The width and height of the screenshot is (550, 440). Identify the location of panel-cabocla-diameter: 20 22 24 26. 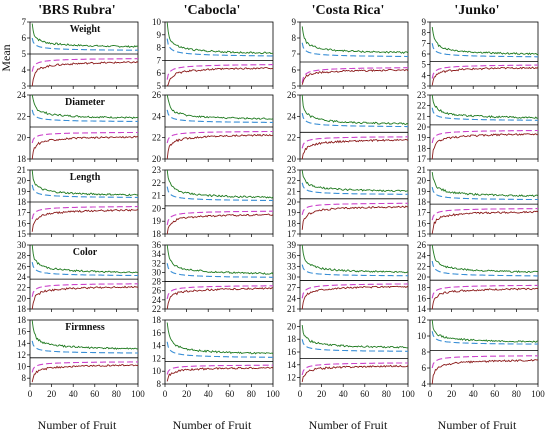
(213, 127).